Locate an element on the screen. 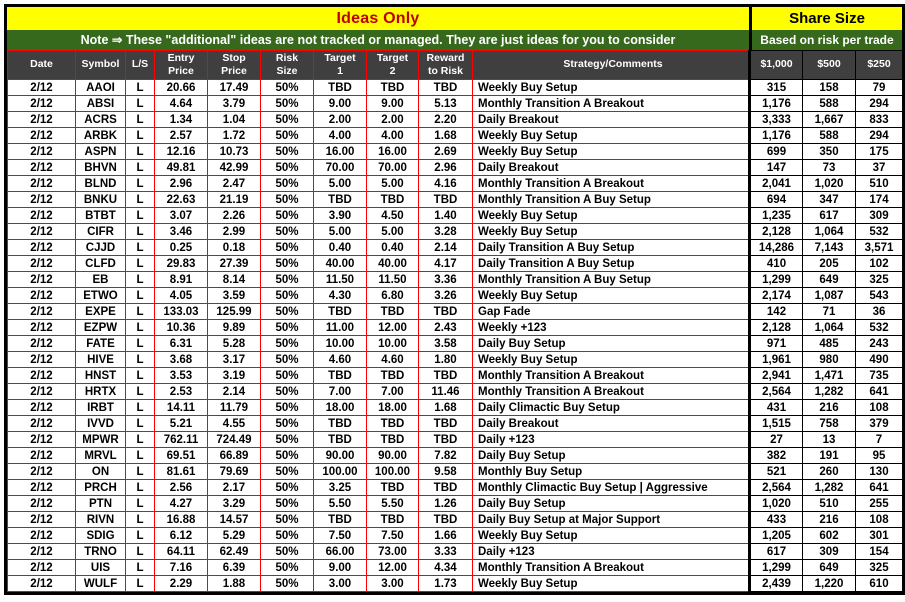  cell-target-1: 7.50 is located at coordinates (340, 535).